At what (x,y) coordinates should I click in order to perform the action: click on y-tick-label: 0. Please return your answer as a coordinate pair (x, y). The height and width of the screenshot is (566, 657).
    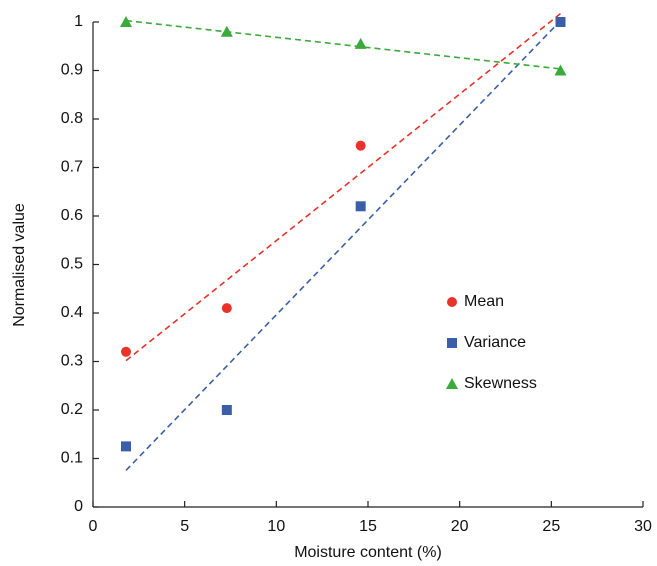
    Looking at the image, I should click on (78, 506).